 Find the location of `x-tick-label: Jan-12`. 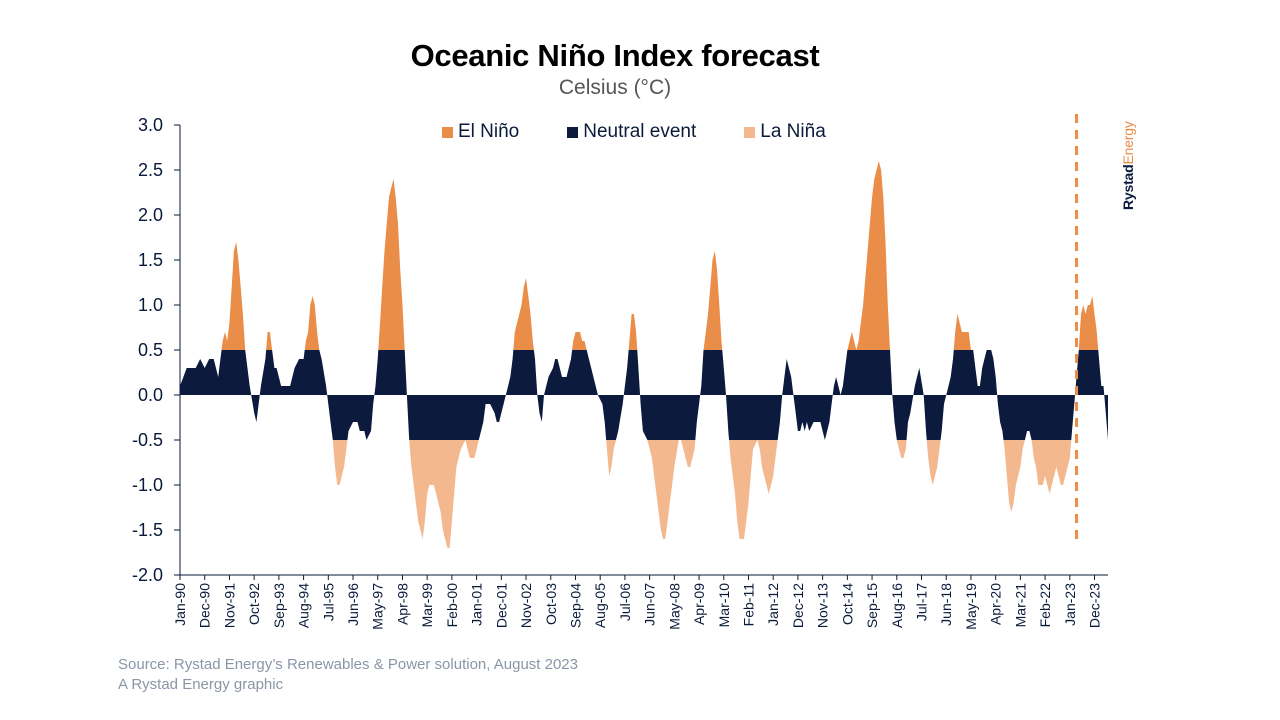

x-tick-label: Jan-12 is located at coordinates (773, 604).